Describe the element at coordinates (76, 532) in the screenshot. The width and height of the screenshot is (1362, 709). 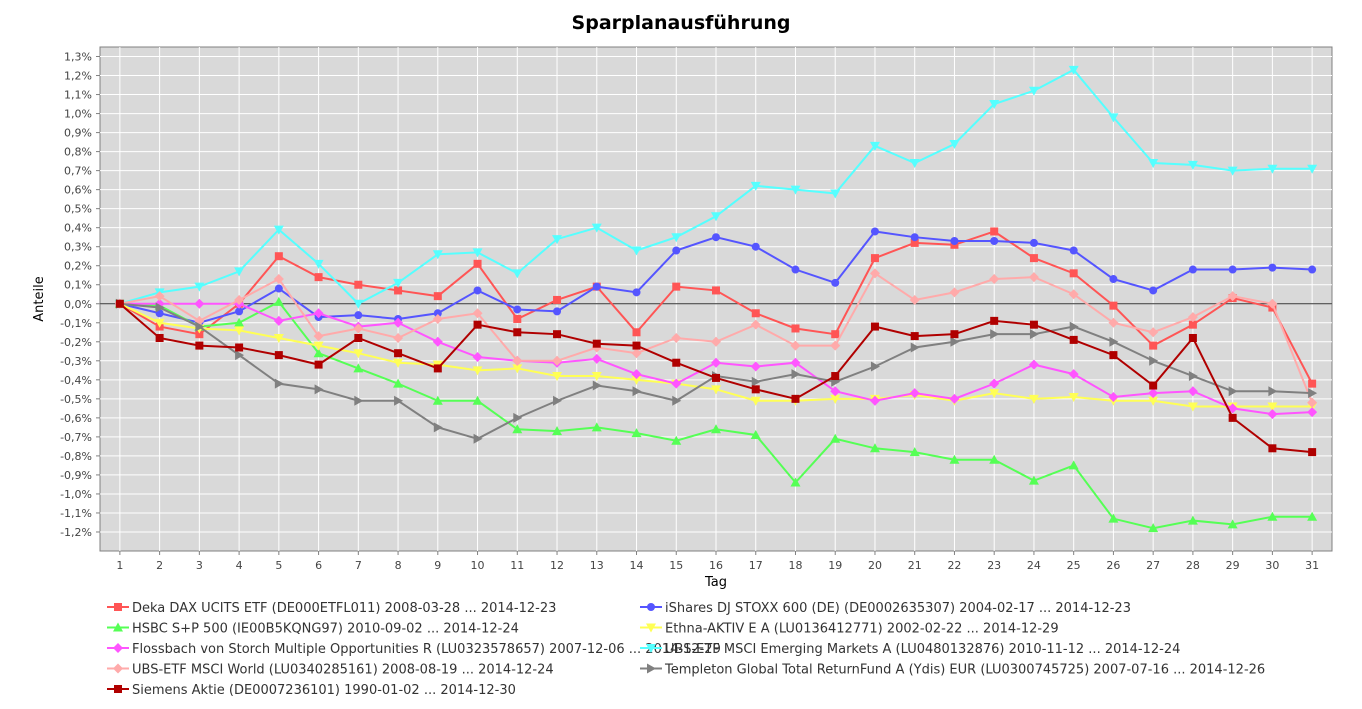
I see `y-tick-label: -1,2%` at that location.